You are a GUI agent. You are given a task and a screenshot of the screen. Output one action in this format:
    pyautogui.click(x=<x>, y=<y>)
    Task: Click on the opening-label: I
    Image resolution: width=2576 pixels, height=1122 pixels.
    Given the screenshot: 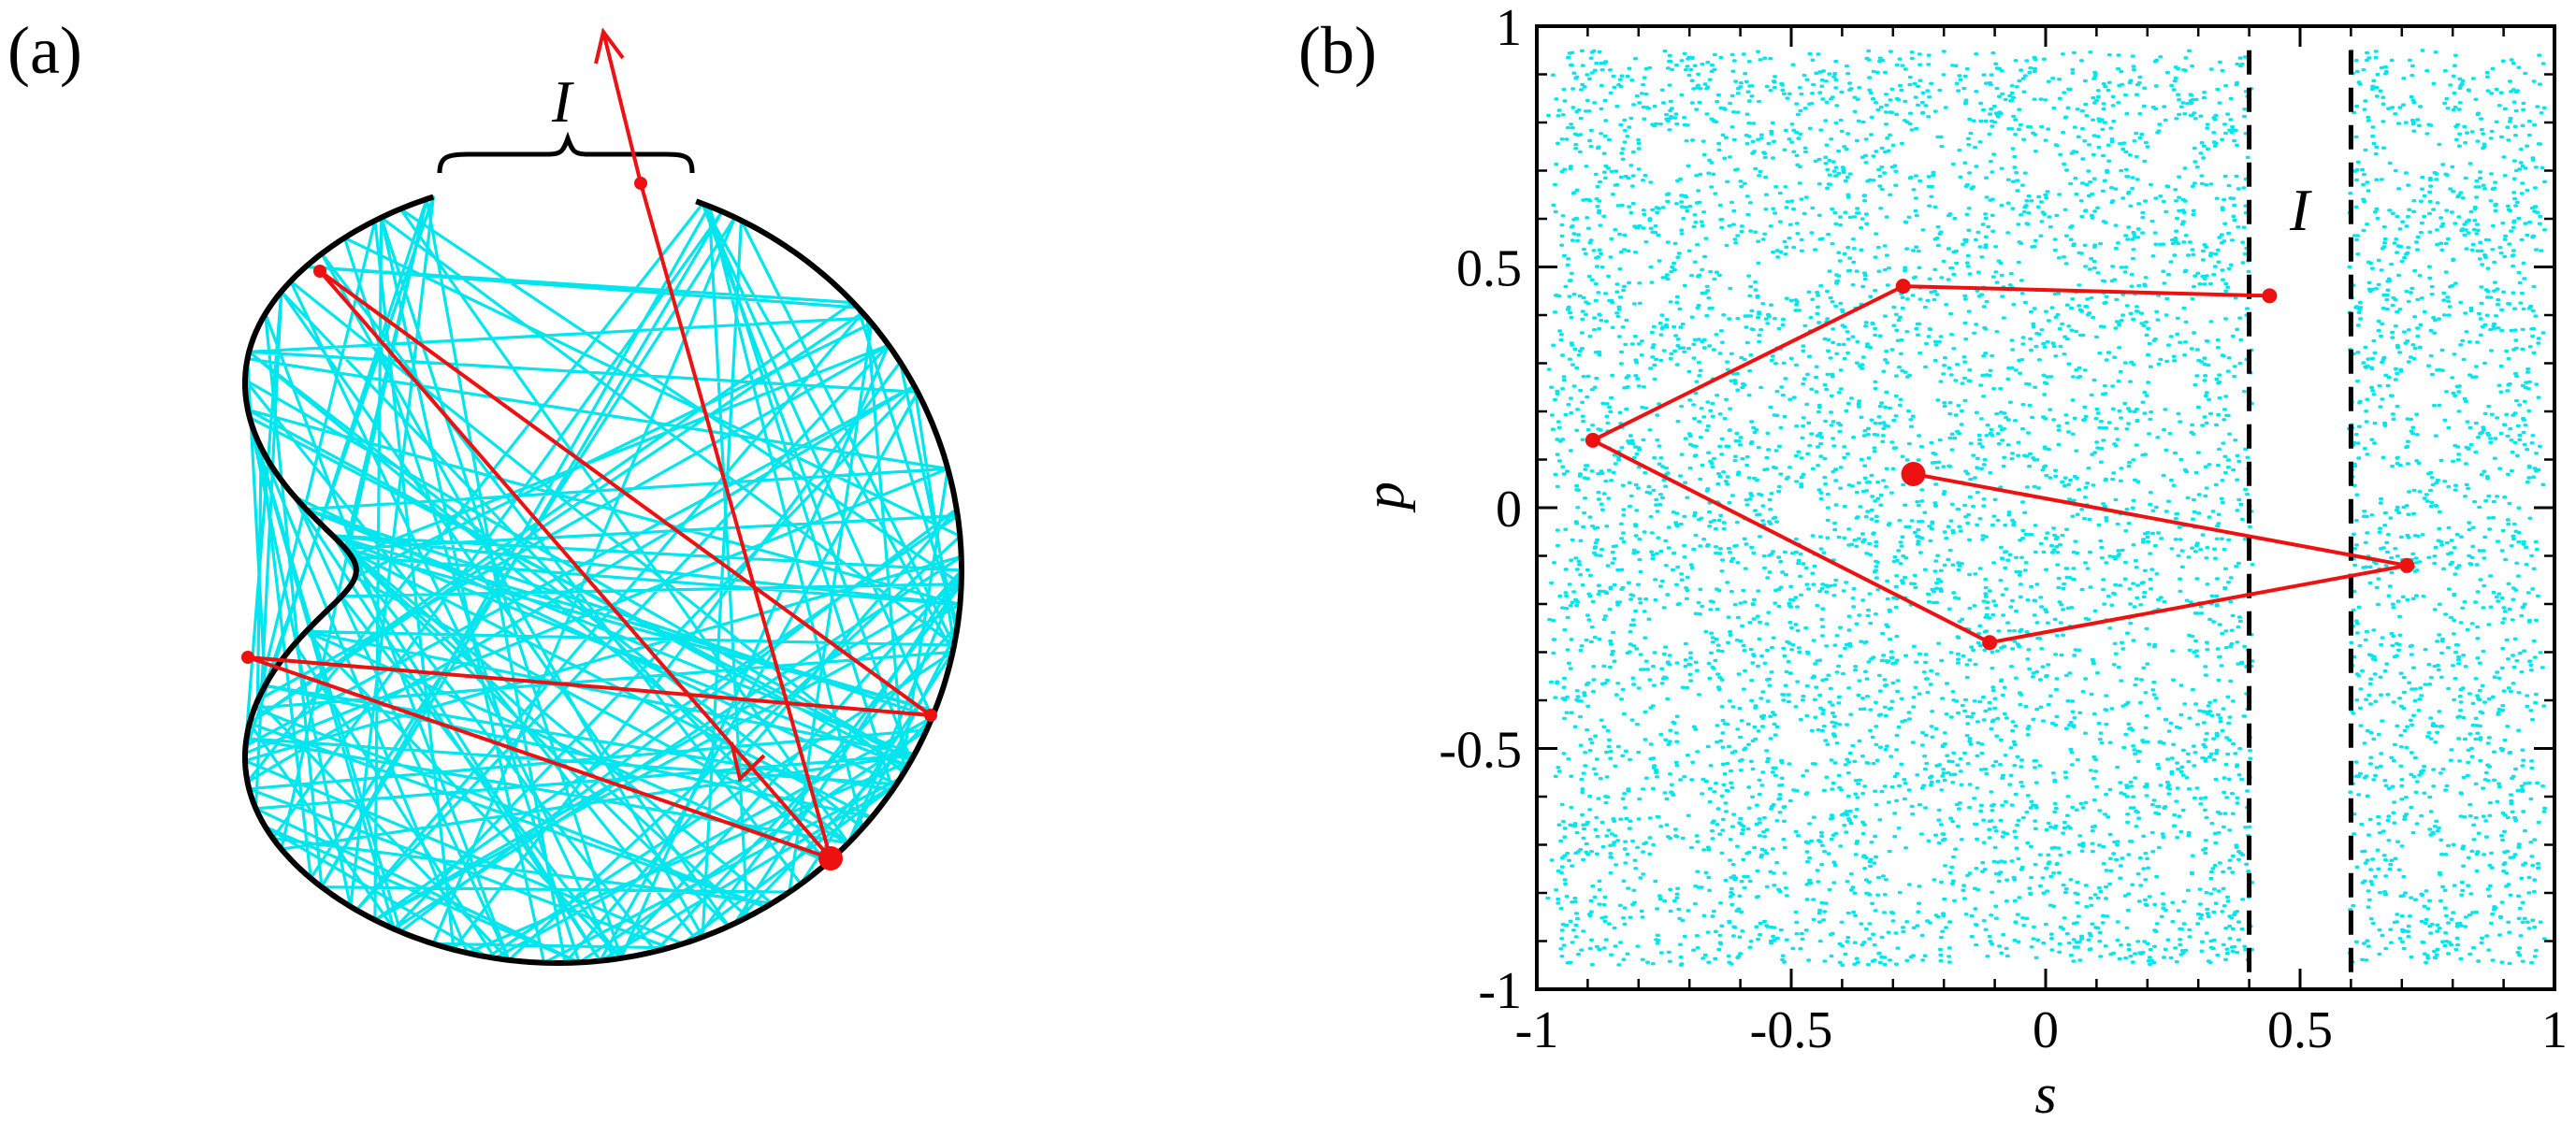 What is the action you would take?
    pyautogui.click(x=562, y=102)
    